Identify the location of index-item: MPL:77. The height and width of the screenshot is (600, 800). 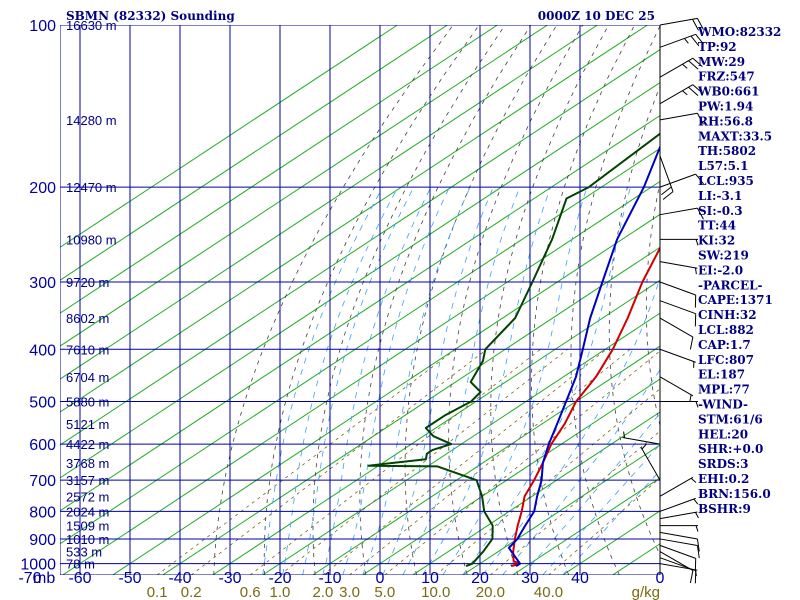
(724, 390).